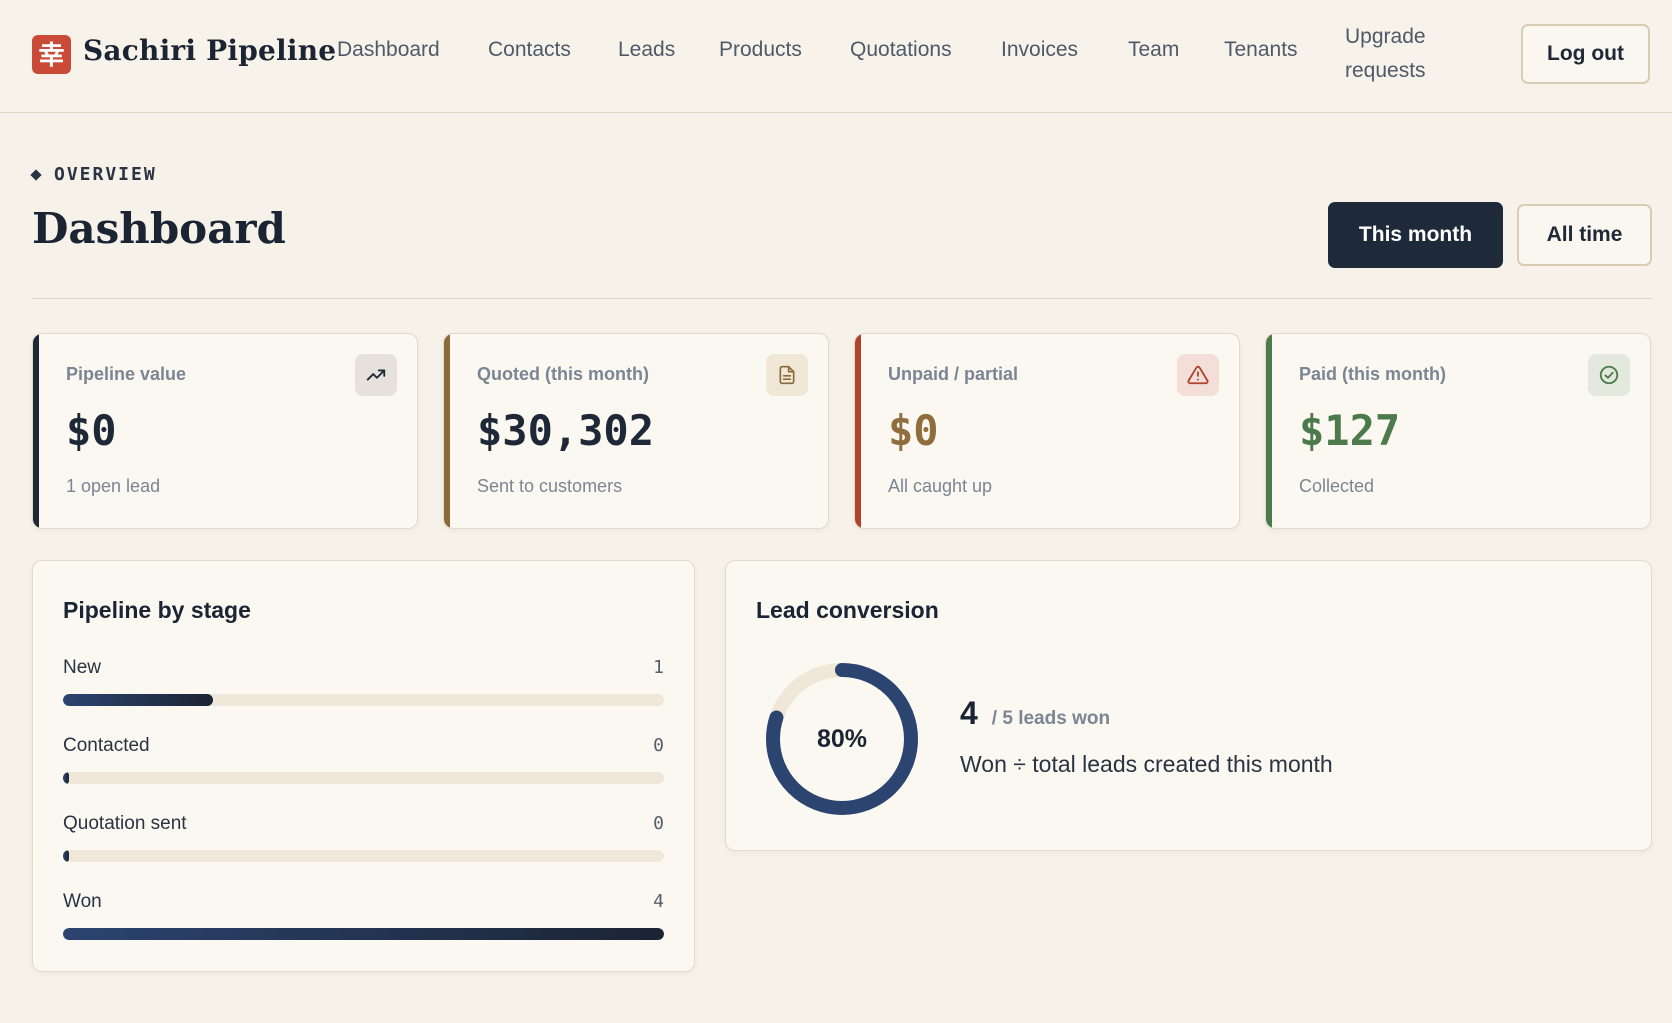 Image resolution: width=1672 pixels, height=1023 pixels. What do you see at coordinates (1261, 49) in the screenshot?
I see `nav-tenants: Tenants` at bounding box center [1261, 49].